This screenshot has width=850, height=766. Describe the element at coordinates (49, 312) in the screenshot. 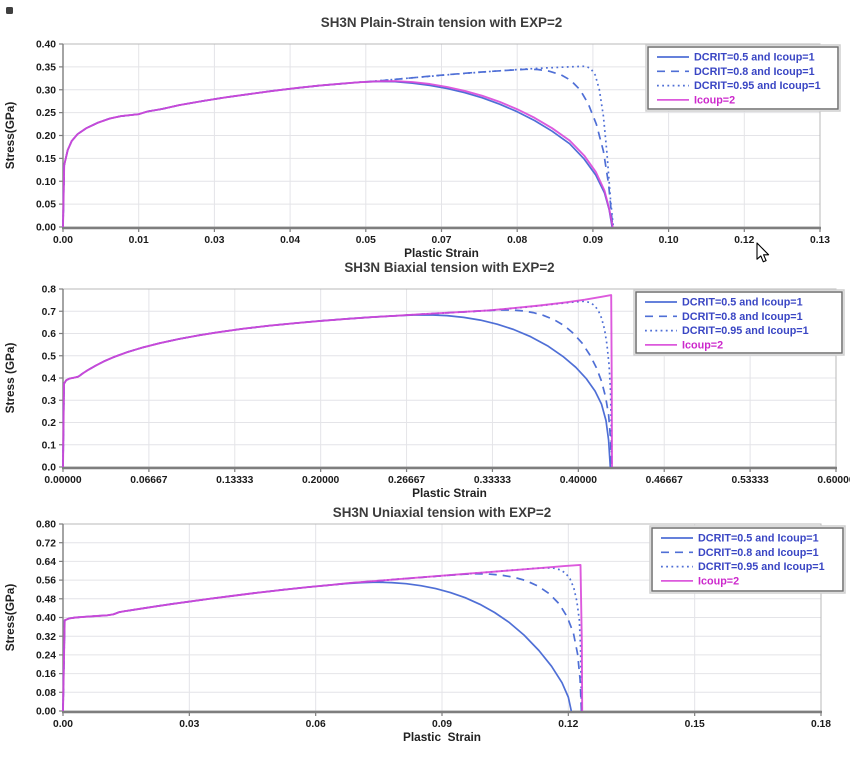

I see `y-tick-label: 0.7` at that location.